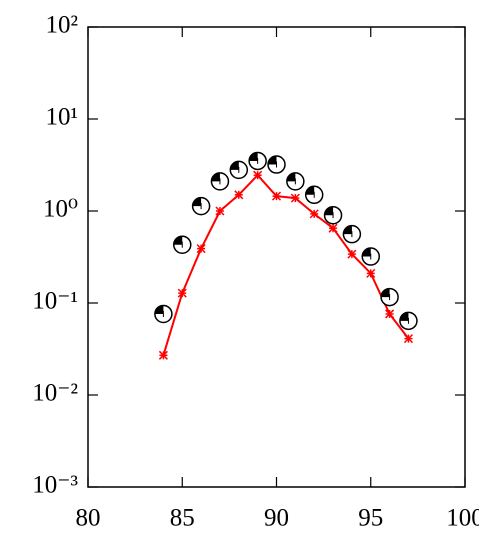  I want to click on y-tick-label: 10², so click(62, 25).